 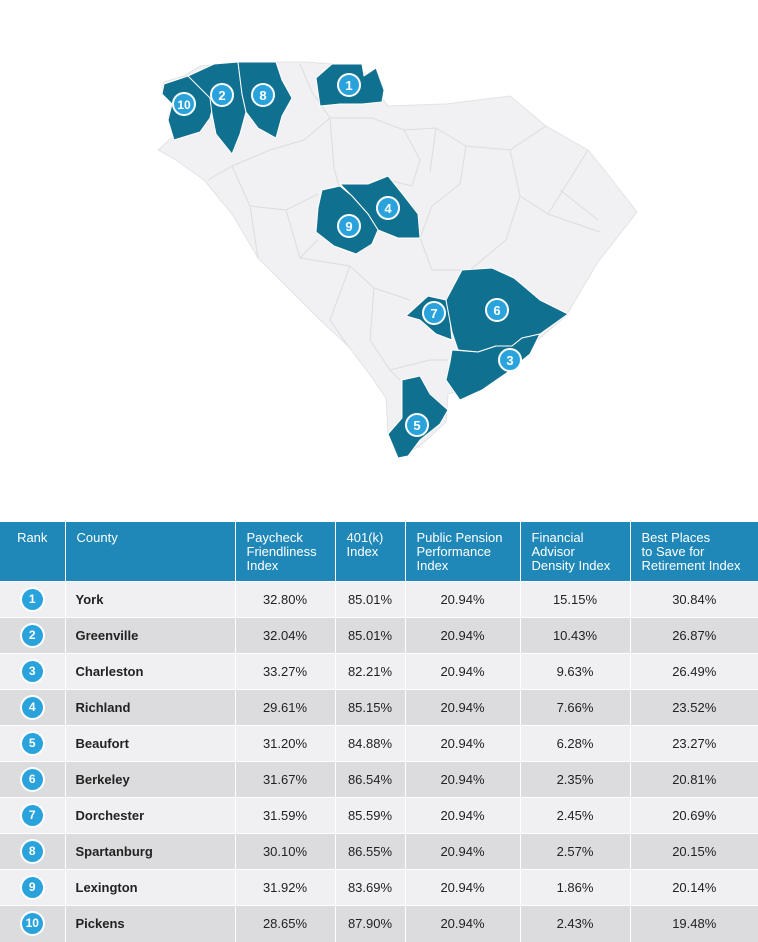 I want to click on k401-cell: 86.54%, so click(x=370, y=779).